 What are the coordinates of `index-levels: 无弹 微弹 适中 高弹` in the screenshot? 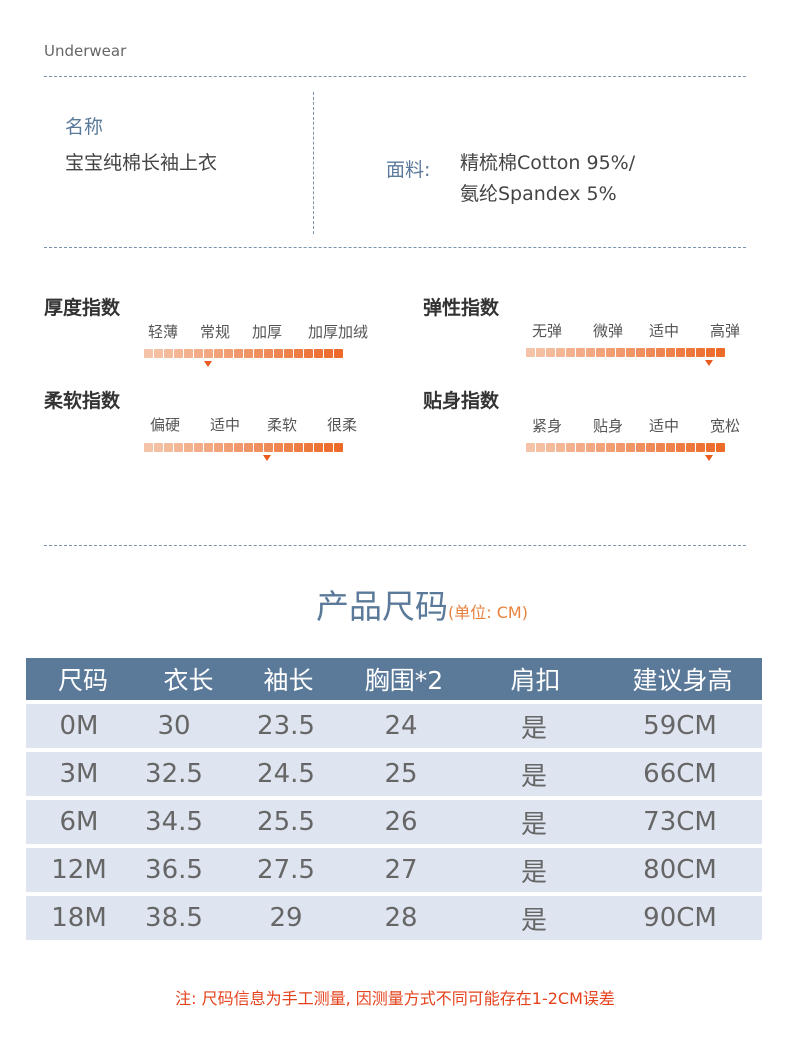 It's located at (639, 330).